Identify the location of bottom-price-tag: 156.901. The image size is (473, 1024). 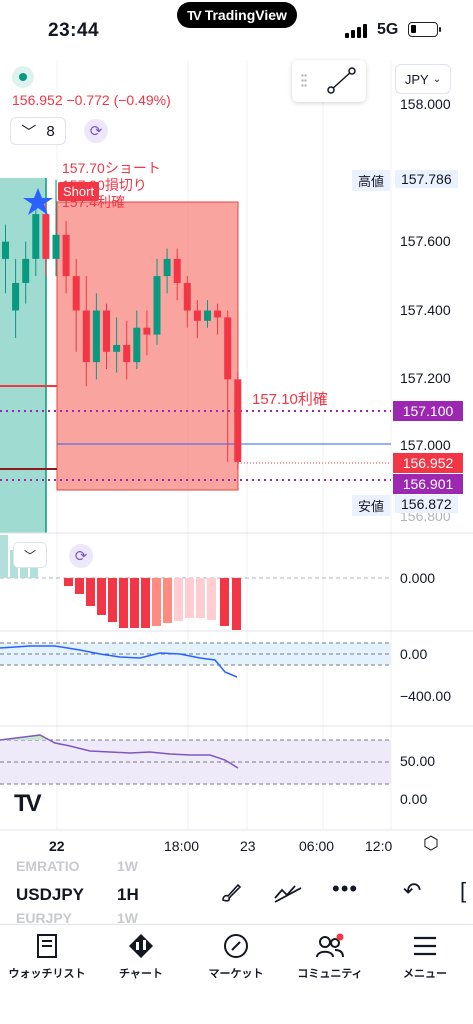
(428, 484).